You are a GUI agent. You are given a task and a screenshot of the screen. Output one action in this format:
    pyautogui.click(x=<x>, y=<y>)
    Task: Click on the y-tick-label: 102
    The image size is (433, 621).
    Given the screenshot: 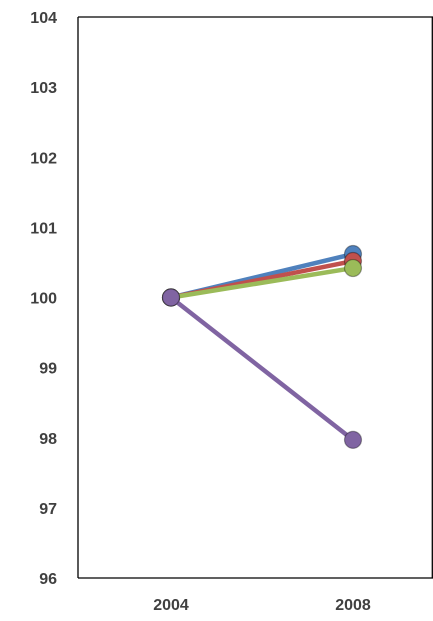 What is the action you would take?
    pyautogui.click(x=43, y=158)
    